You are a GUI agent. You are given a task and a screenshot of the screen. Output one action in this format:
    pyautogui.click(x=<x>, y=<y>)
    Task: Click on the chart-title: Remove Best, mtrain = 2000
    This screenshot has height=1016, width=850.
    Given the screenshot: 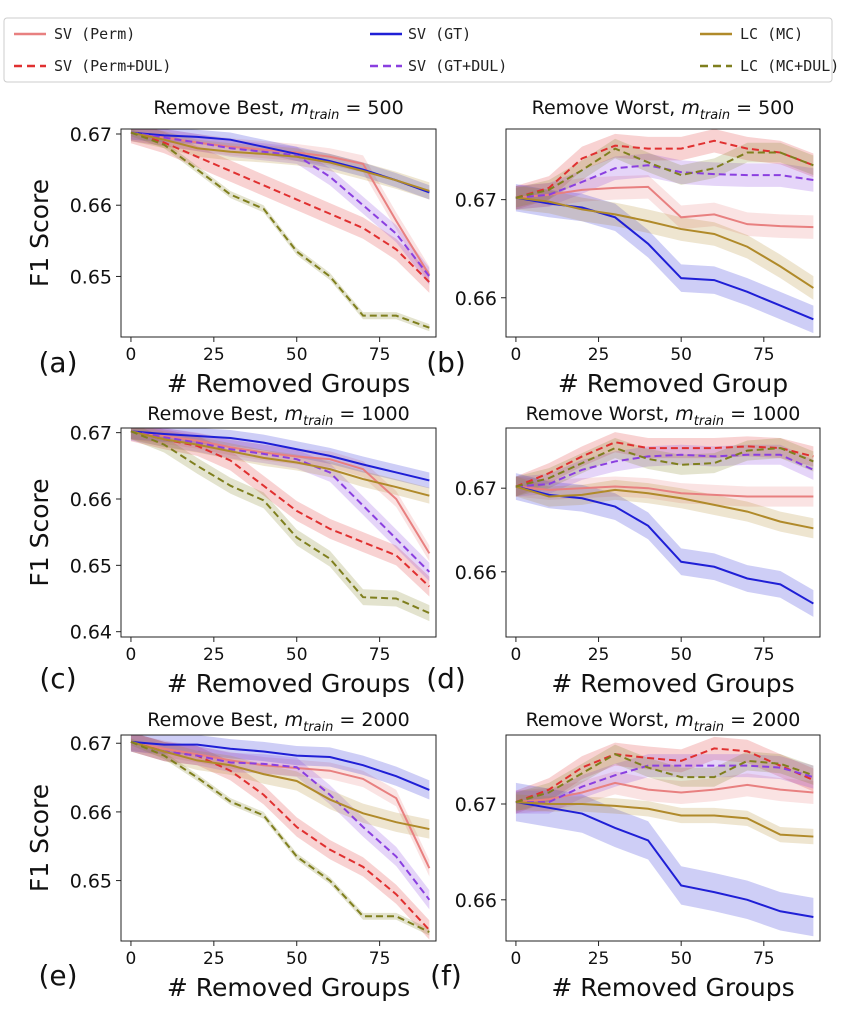 What is the action you would take?
    pyautogui.click(x=278, y=722)
    